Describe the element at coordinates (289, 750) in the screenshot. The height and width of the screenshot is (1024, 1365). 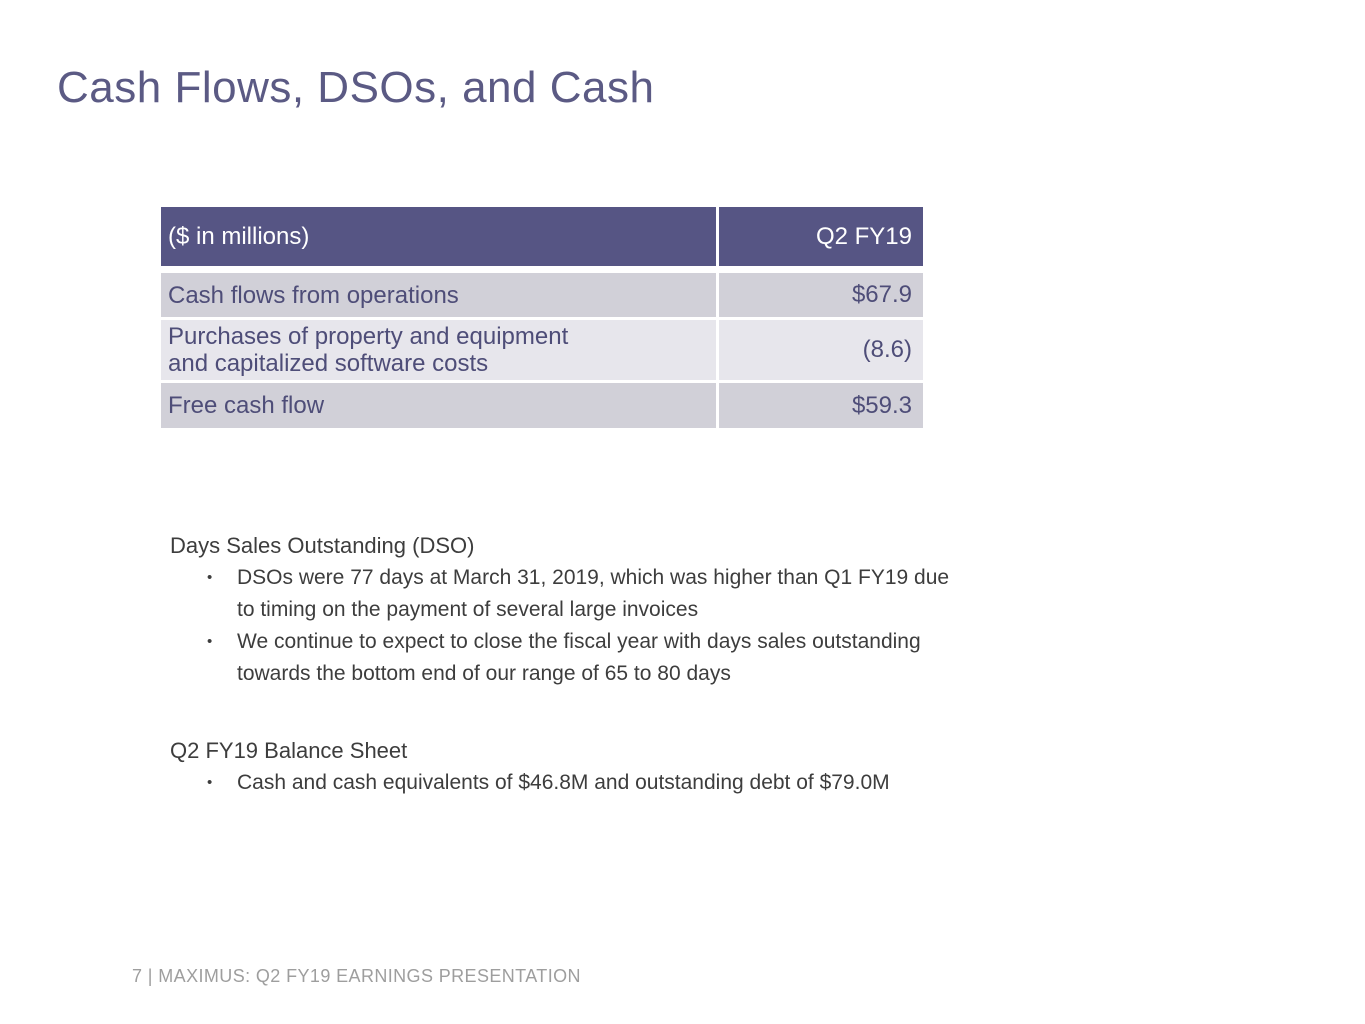
I see `section-heading: Q2 FY19 Balance Sheet` at that location.